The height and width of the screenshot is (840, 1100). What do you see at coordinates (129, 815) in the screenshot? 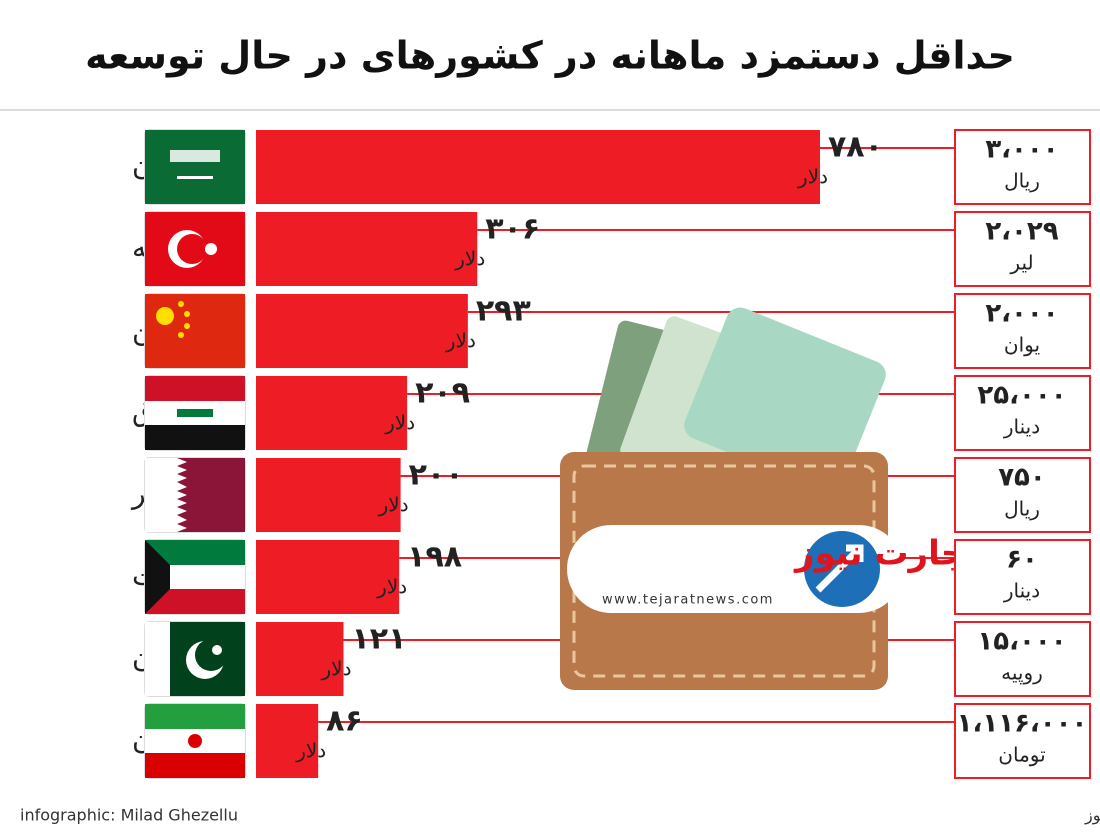
I see `credit: infographic: Milad Ghezellu` at bounding box center [129, 815].